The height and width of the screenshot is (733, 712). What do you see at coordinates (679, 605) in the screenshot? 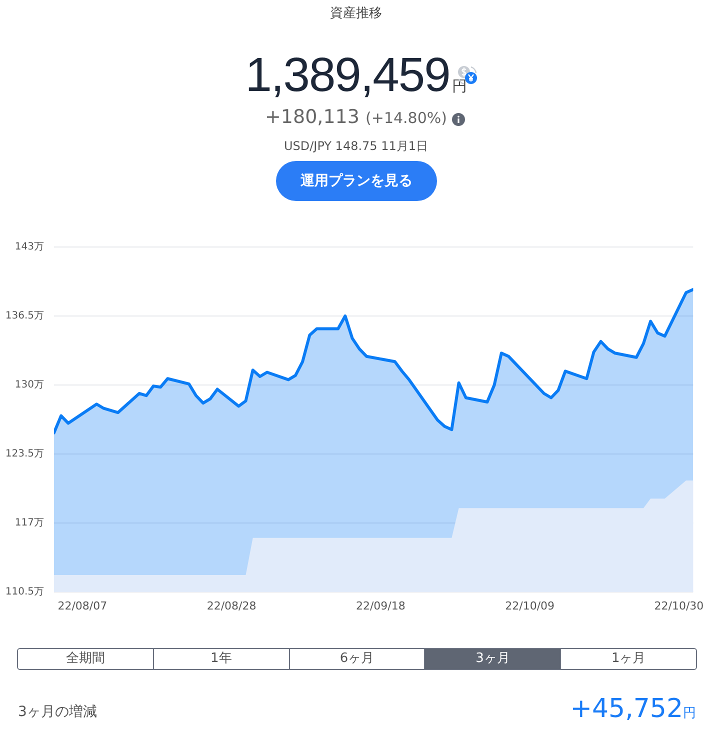
I see `x-tick-label: 22/10/30` at bounding box center [679, 605].